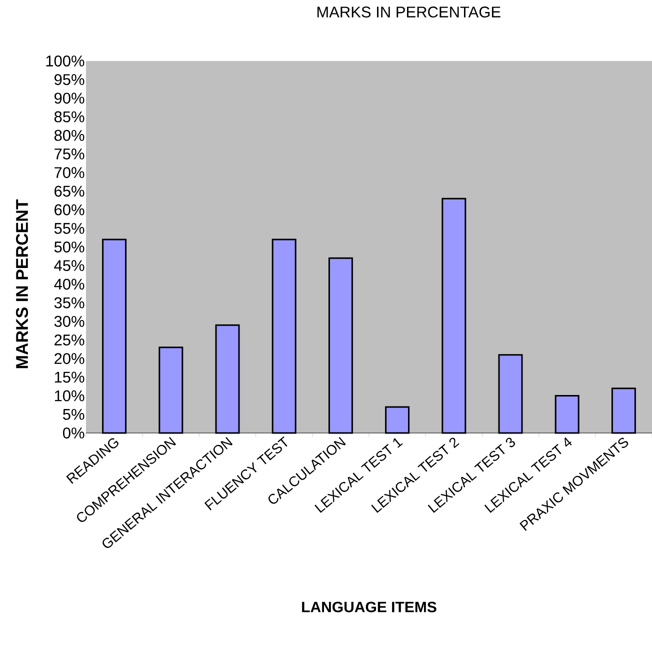 The image size is (652, 652). Describe the element at coordinates (69, 135) in the screenshot. I see `y-tick-label: 80%` at that location.